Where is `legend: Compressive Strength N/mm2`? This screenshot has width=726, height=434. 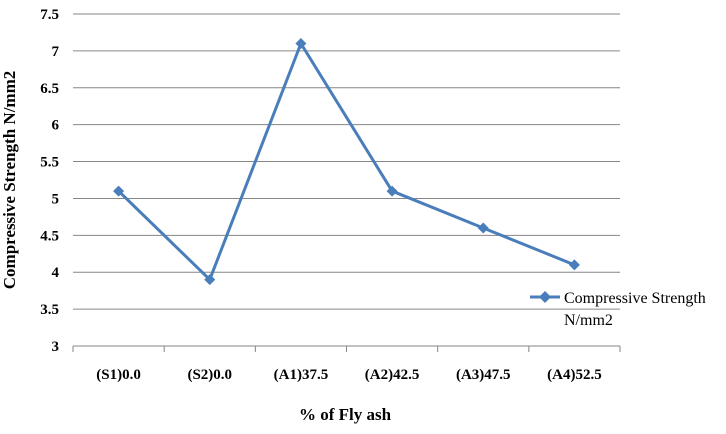
legend: Compressive Strength N/mm2 is located at coordinates (618, 309).